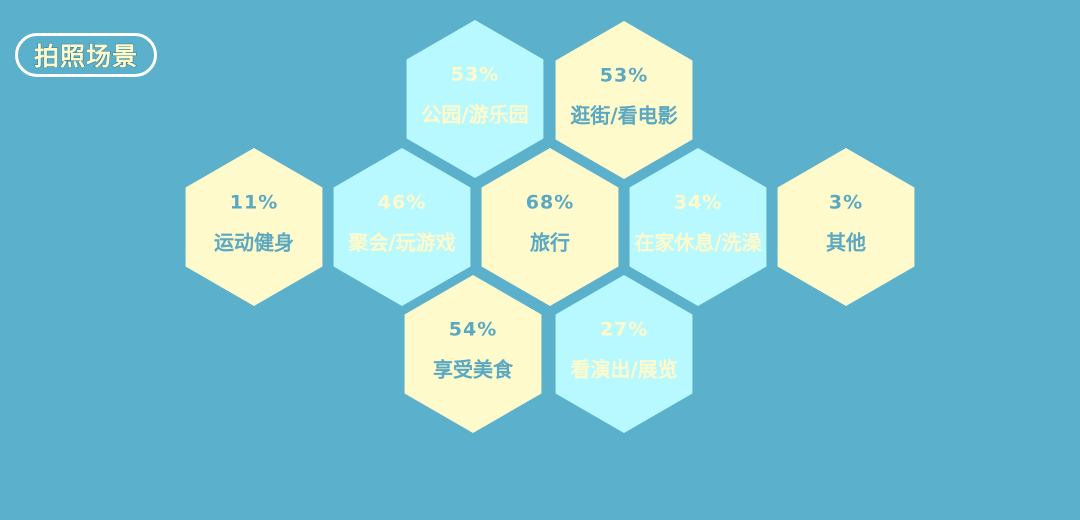  Describe the element at coordinates (624, 330) in the screenshot. I see `hex-value-label: 27%` at that location.